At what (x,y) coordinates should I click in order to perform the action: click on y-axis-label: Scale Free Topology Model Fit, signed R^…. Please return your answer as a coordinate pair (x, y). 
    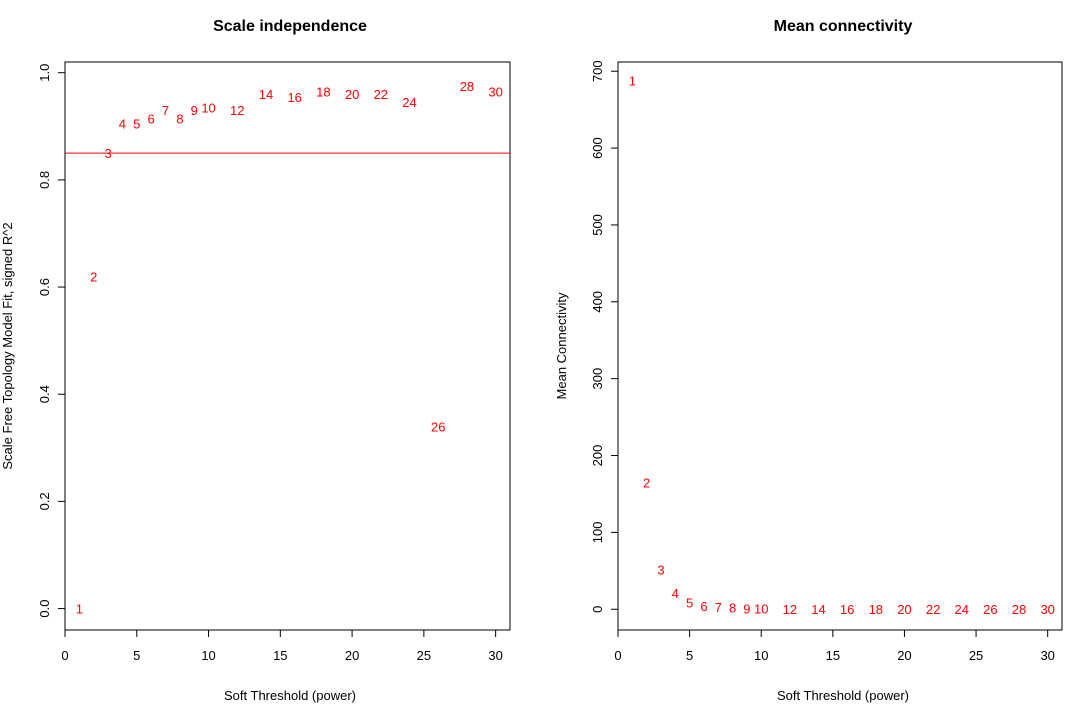
    Looking at the image, I should click on (7, 345).